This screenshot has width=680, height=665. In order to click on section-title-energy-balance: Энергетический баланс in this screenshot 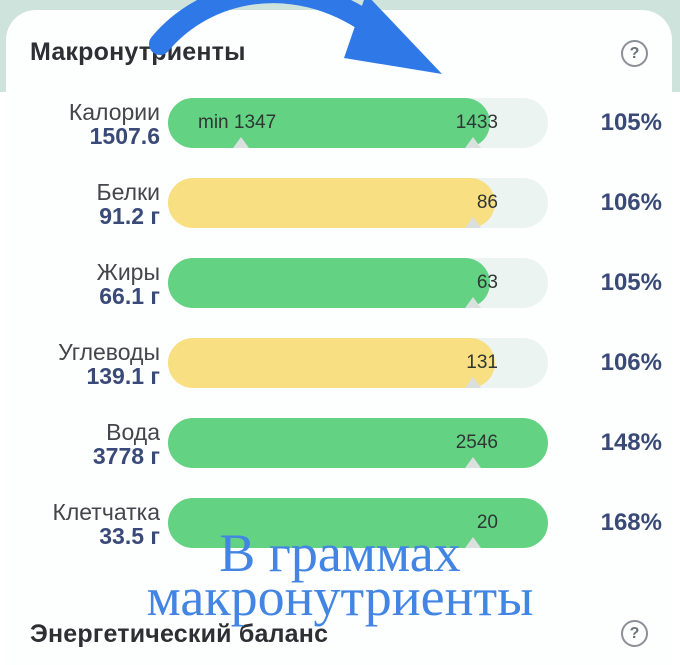, I will do `click(179, 634)`.